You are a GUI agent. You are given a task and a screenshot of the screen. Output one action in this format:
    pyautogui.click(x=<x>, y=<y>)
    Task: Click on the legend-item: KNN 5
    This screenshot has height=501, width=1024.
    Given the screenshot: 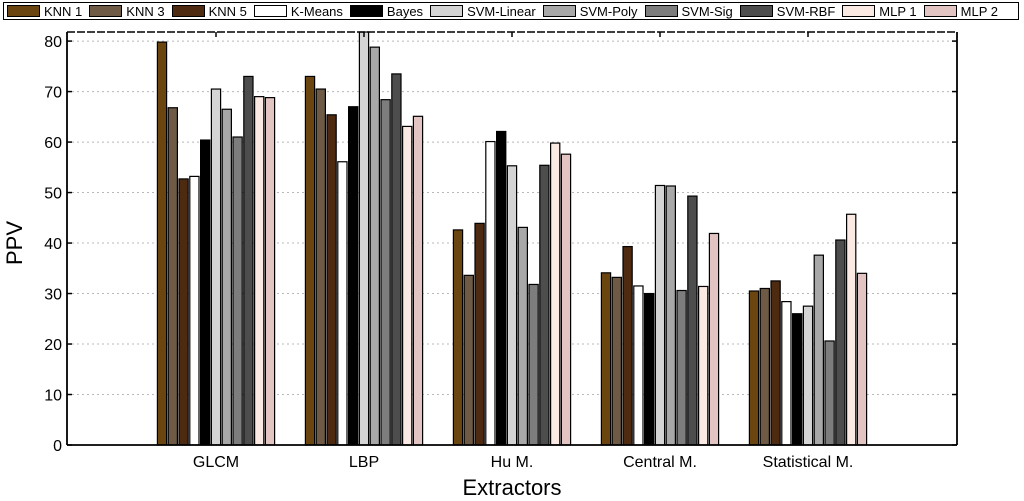 What is the action you would take?
    pyautogui.click(x=209, y=11)
    